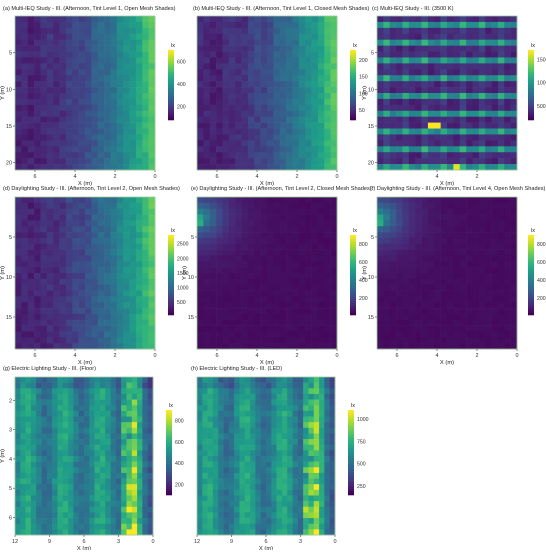 This screenshot has height=555, width=546. I want to click on y-axis-label: Y (m), so click(3, 93).